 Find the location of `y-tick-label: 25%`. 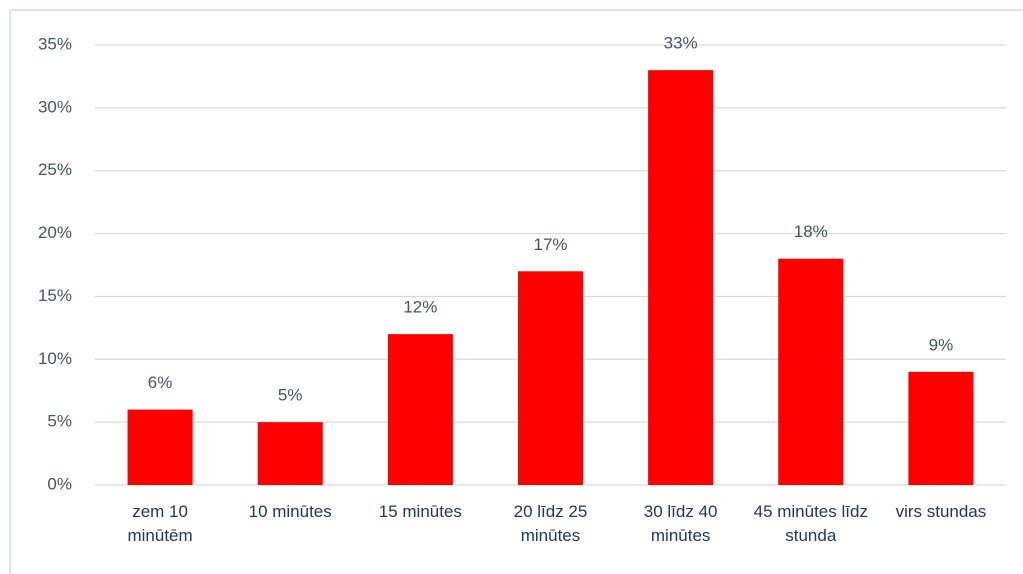

y-tick-label: 25% is located at coordinates (55, 169).